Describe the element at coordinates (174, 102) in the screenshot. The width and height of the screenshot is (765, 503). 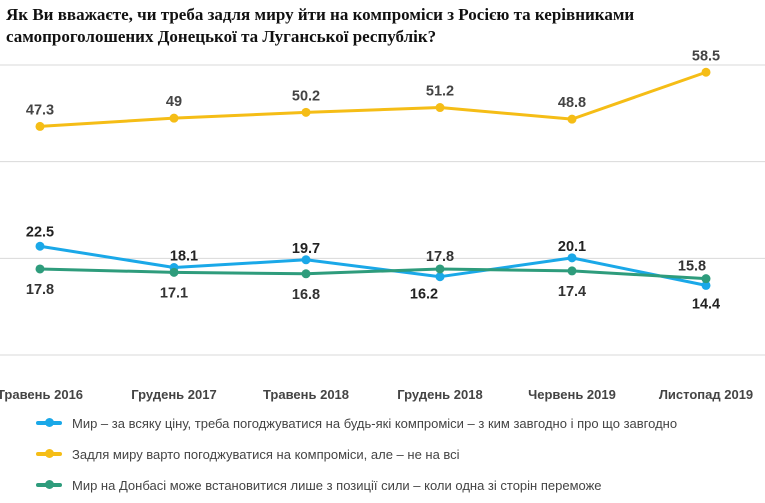
I see `data-label: 49` at that location.